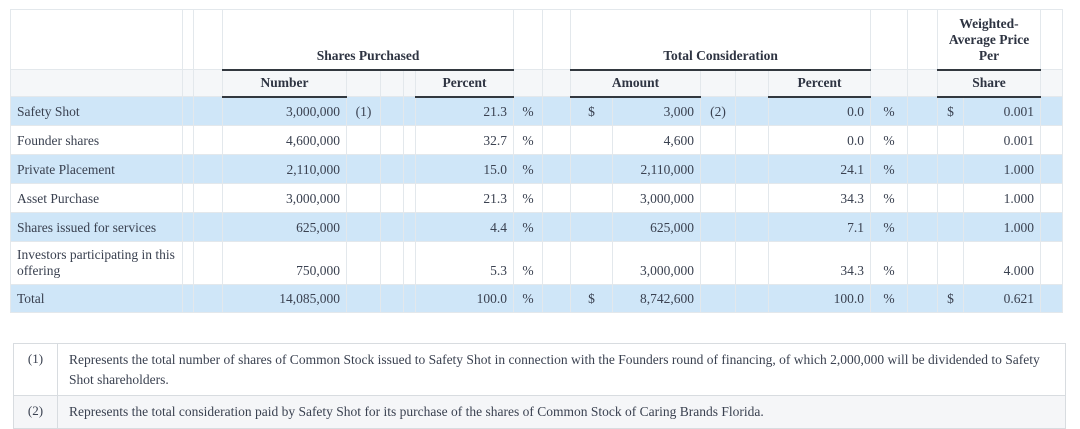 This screenshot has width=1080, height=429. I want to click on column-header-amount: Amount, so click(636, 83).